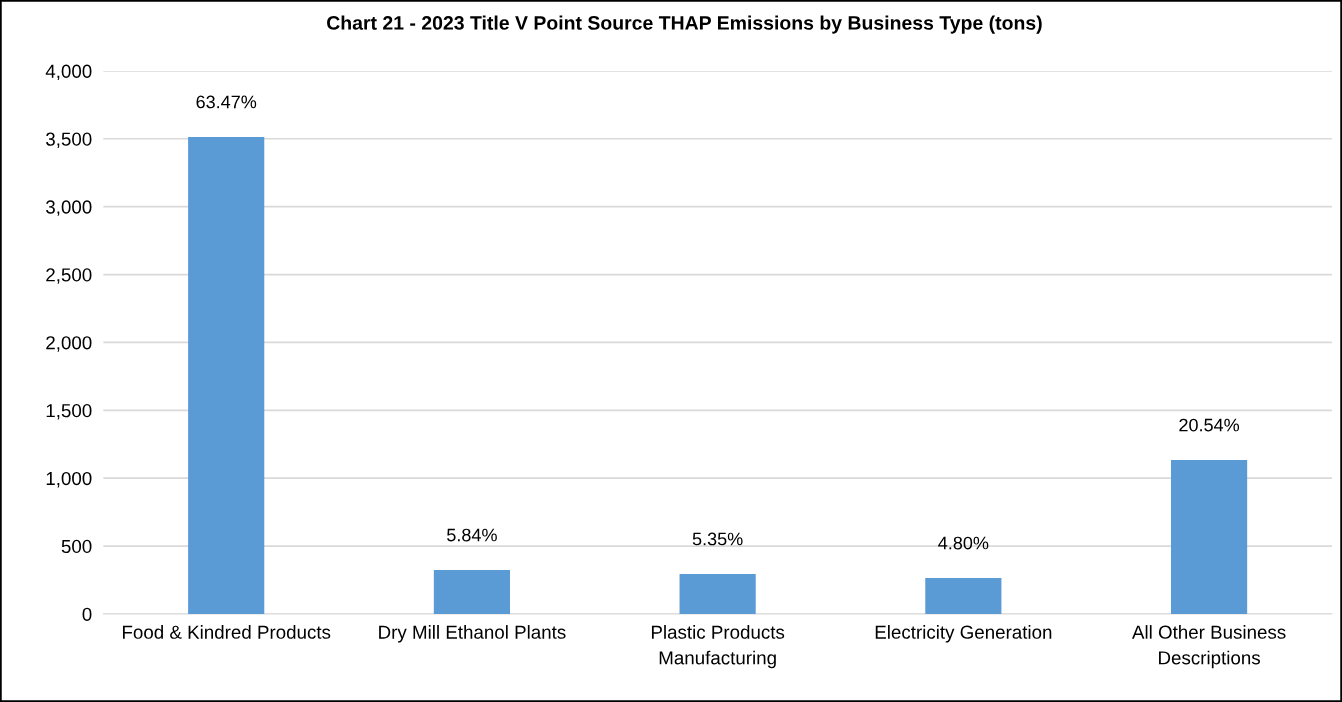 The image size is (1342, 702). Describe the element at coordinates (69, 412) in the screenshot. I see `y-tick-label: 1,500` at that location.